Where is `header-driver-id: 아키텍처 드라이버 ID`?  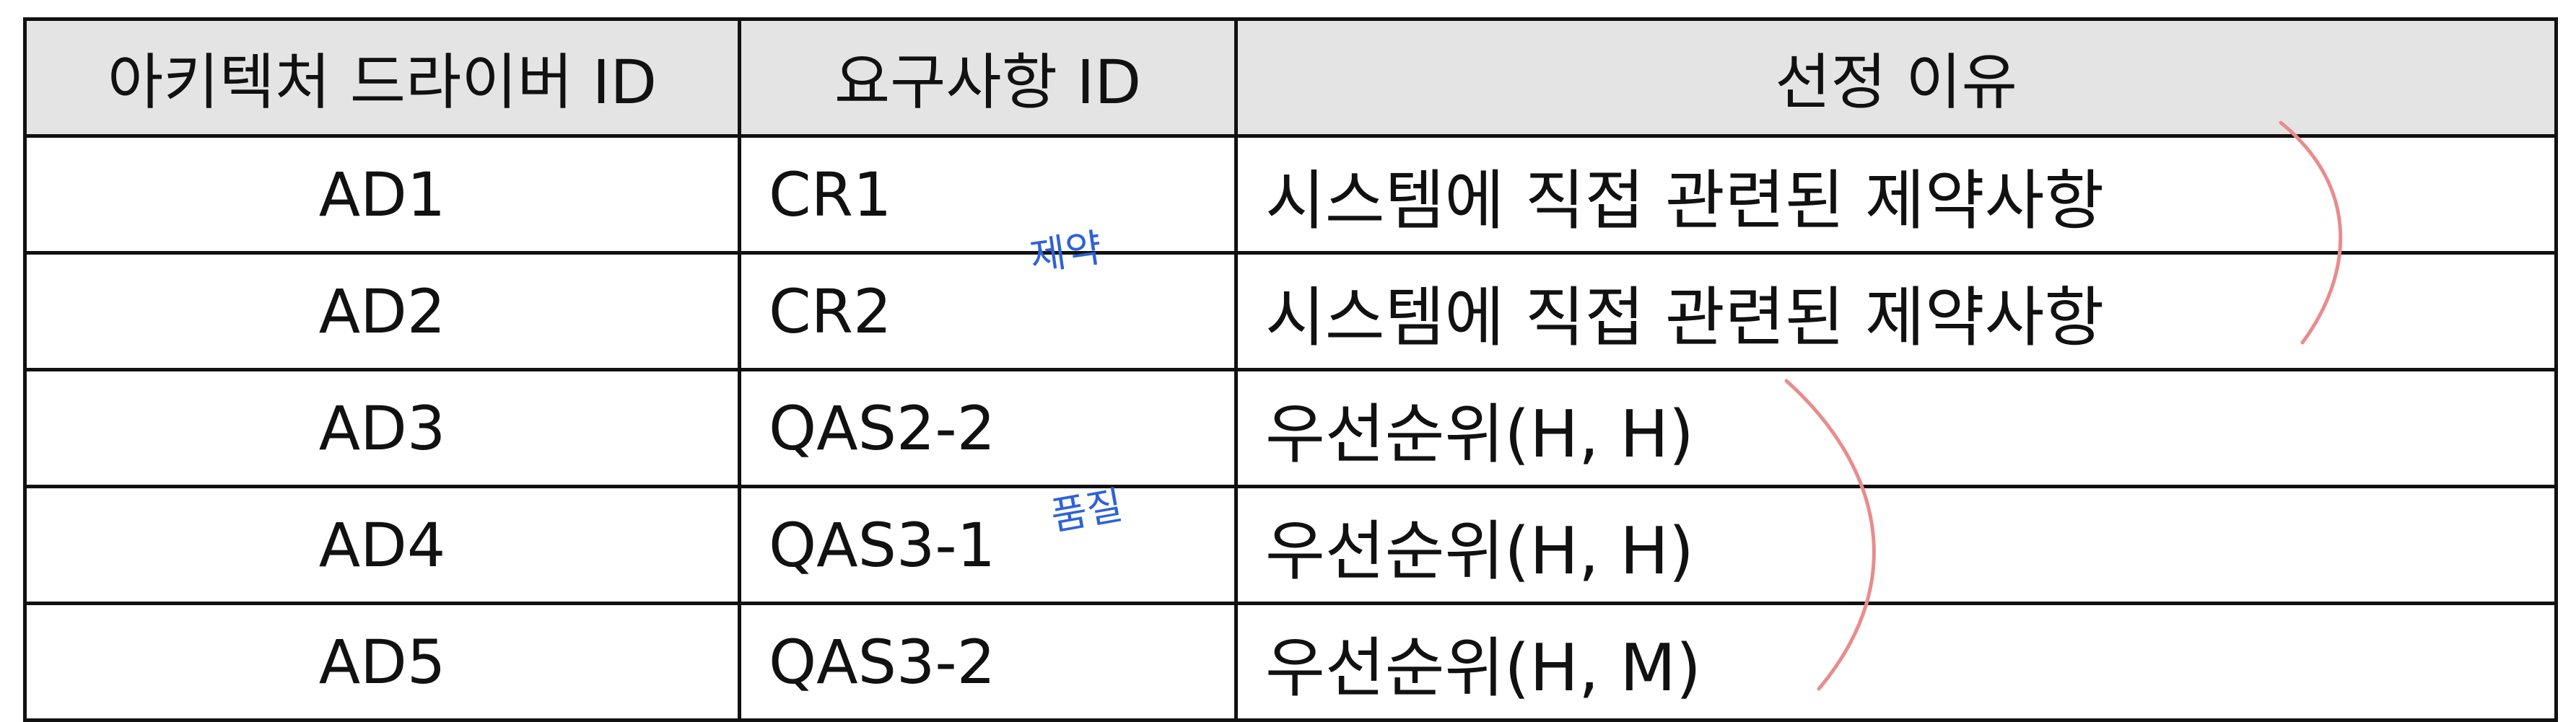
header-driver-id: 아키텍처 드라이버 ID is located at coordinates (382, 77).